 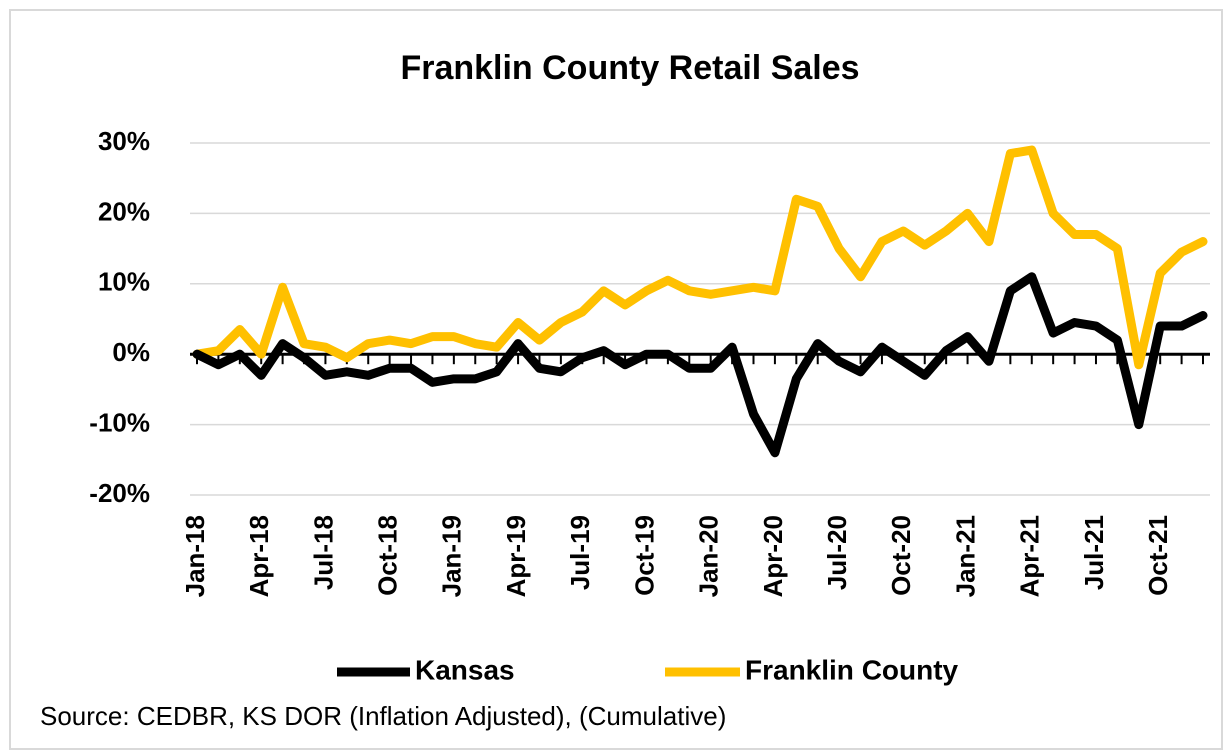 I want to click on y-tick-label: 10%, so click(x=124, y=282).